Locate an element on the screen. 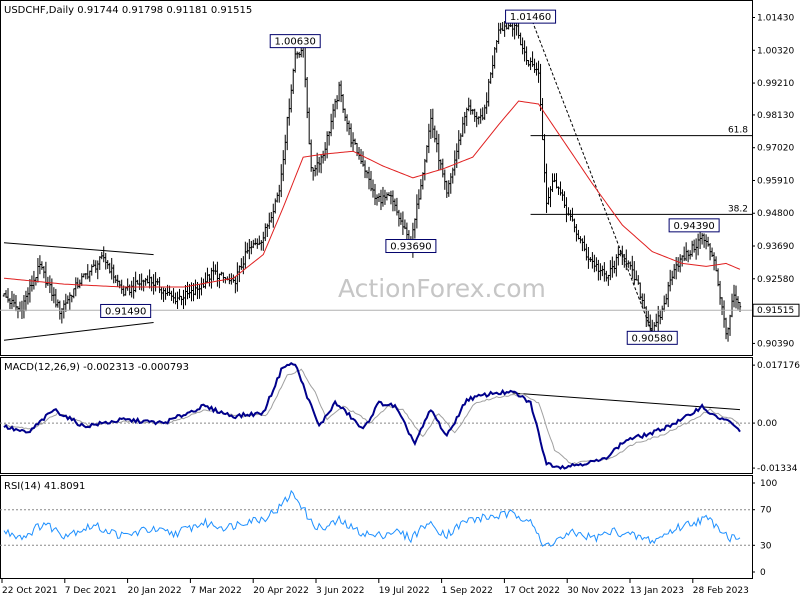  callout-label: 1.01460 is located at coordinates (530, 17).